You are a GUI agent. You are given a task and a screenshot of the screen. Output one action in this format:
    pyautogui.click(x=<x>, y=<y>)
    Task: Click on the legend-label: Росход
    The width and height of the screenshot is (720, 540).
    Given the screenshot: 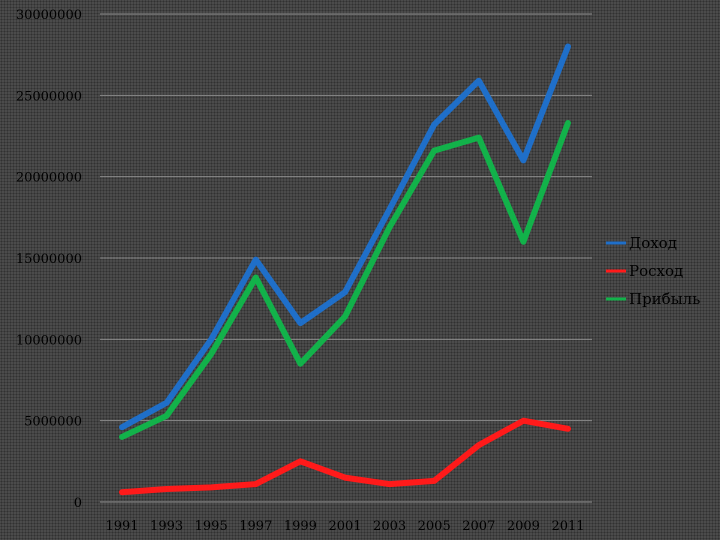 What is the action you would take?
    pyautogui.click(x=656, y=271)
    